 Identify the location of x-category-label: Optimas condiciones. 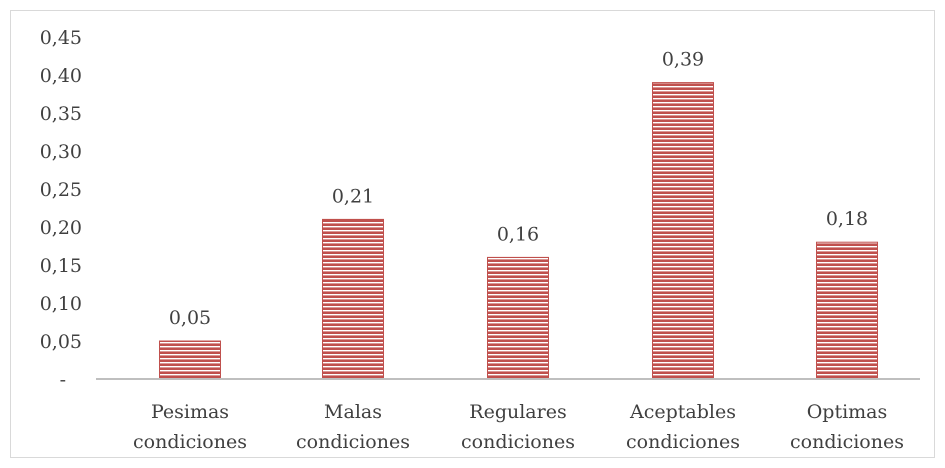
(847, 427).